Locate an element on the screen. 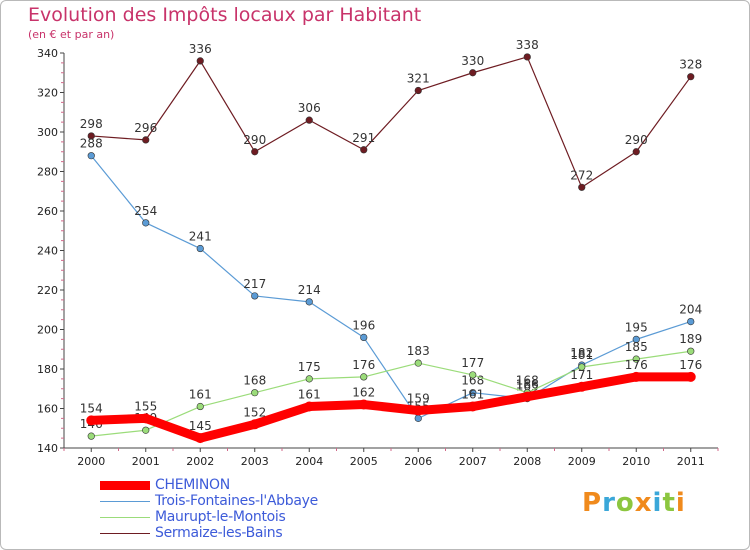 The image size is (750, 550). data-label: 254 is located at coordinates (145, 211).